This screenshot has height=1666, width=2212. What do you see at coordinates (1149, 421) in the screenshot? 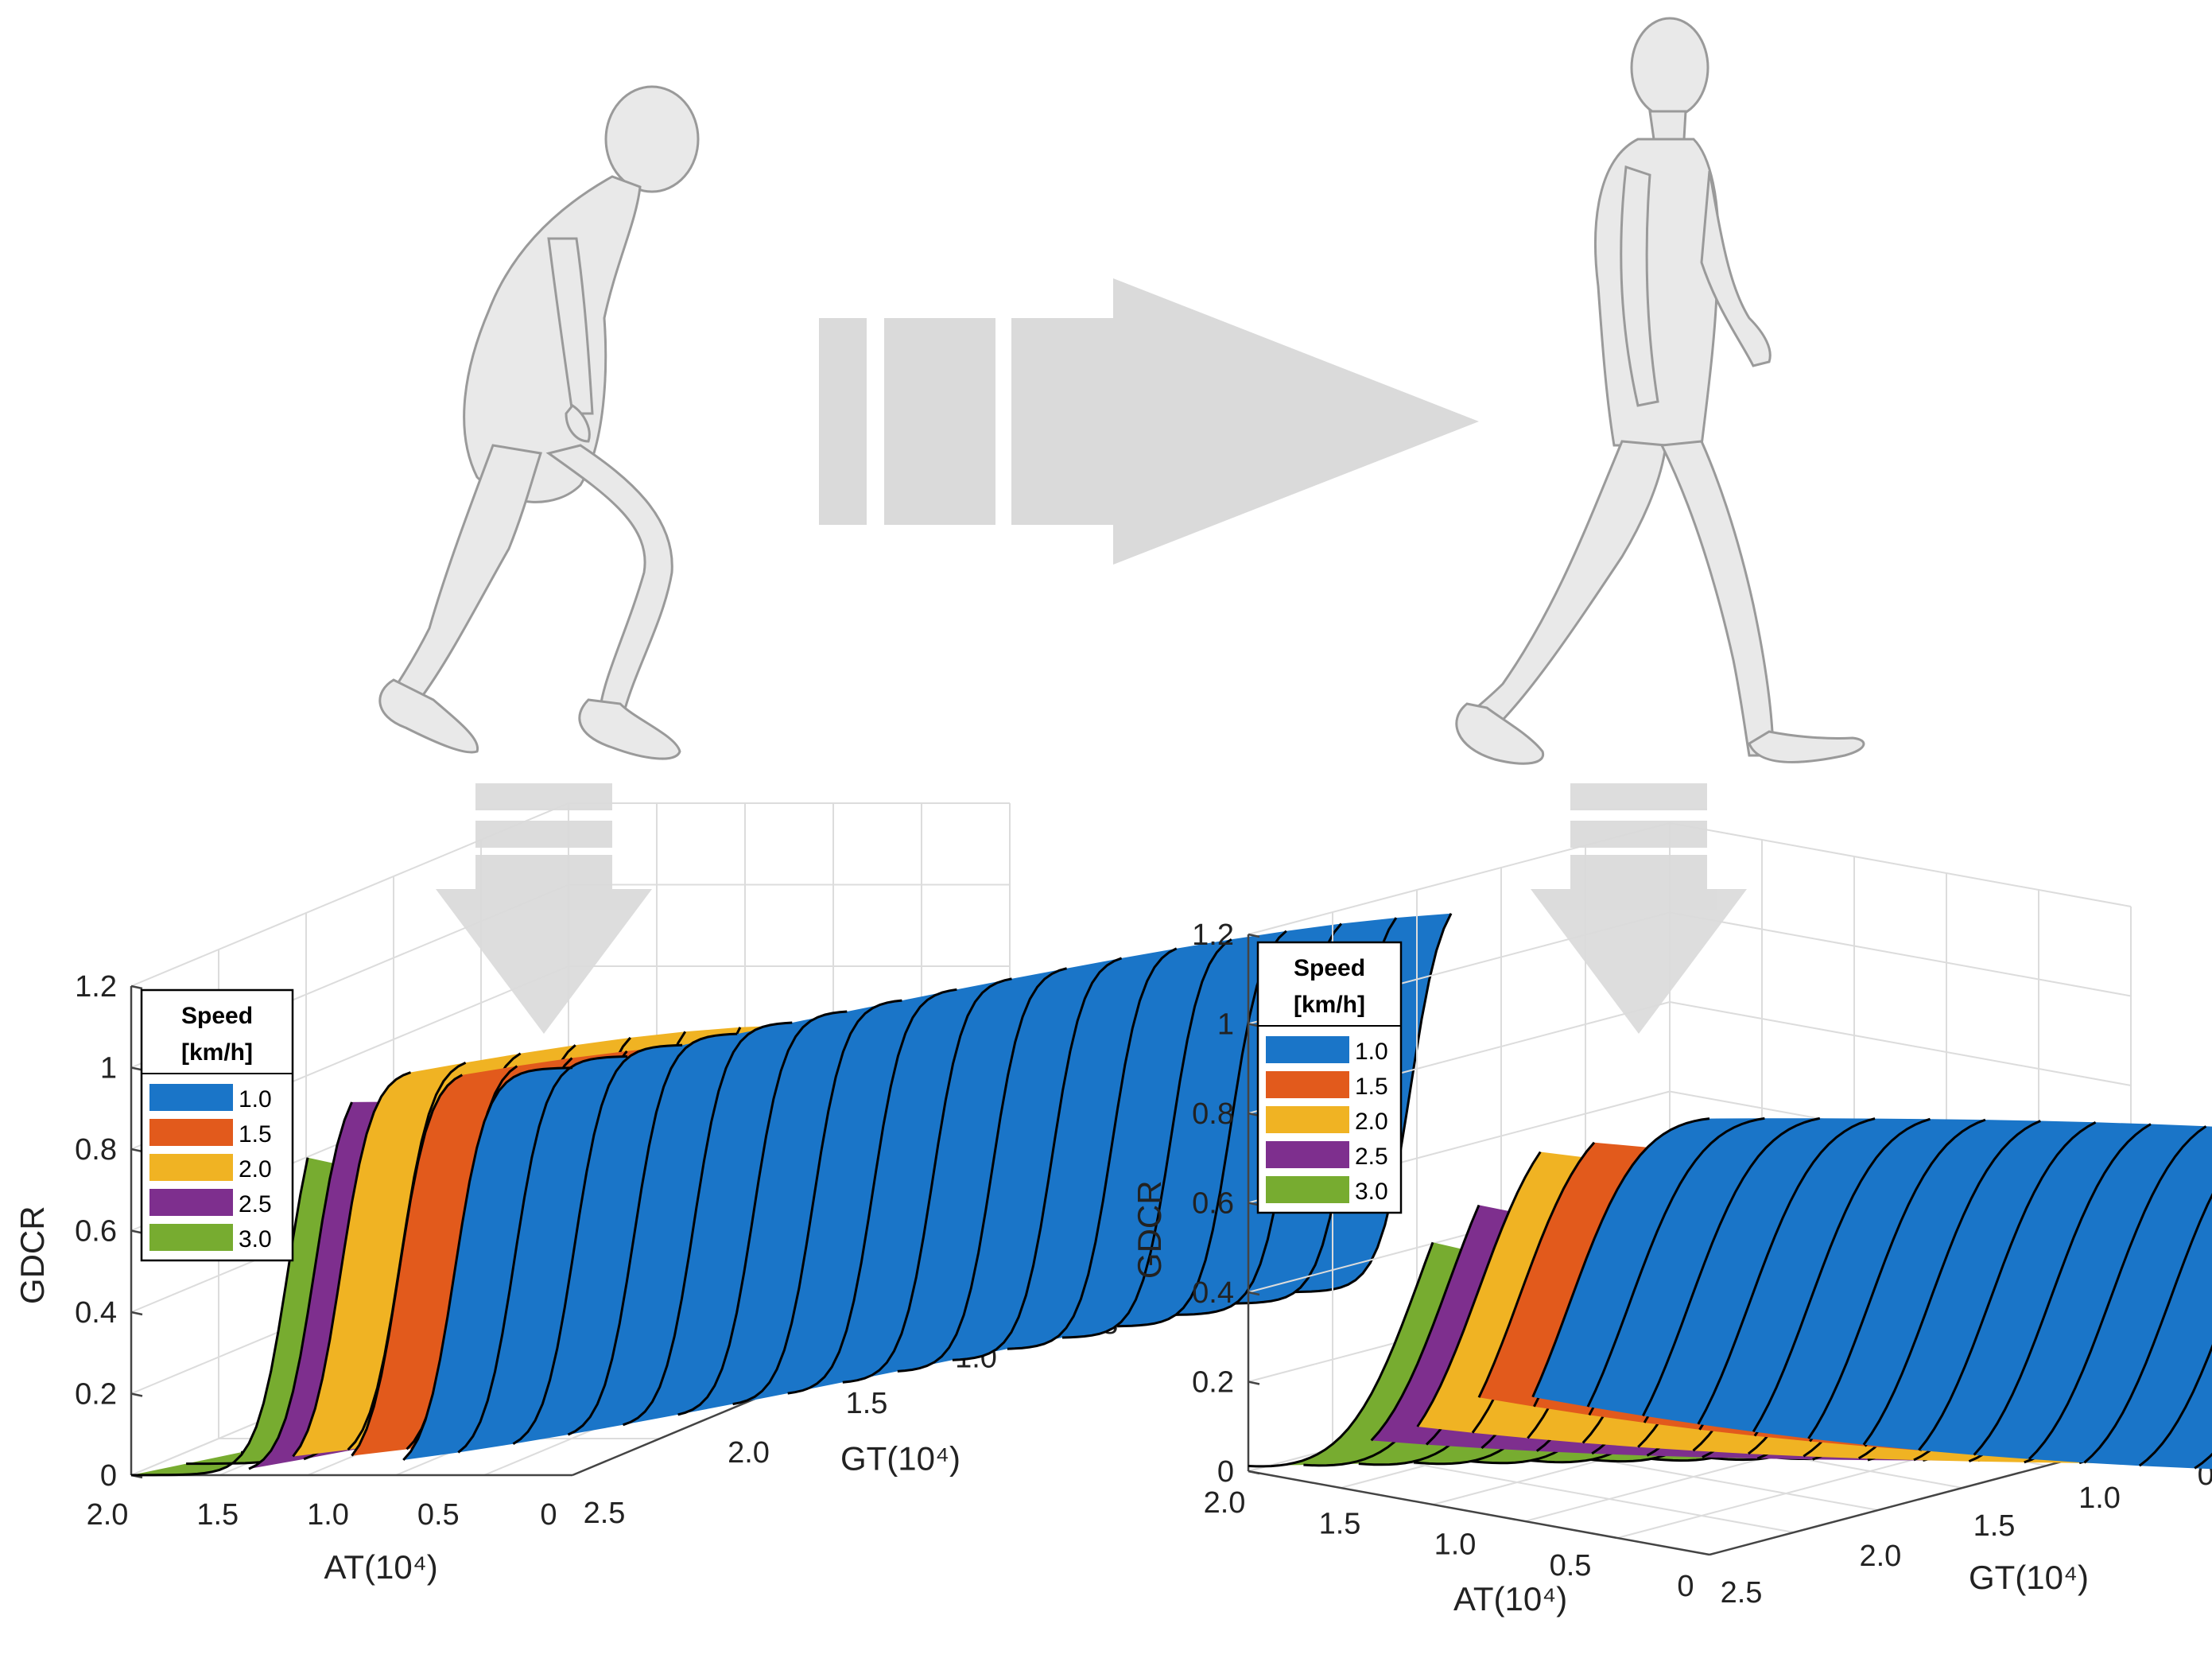
I see `right-arrow-icon` at bounding box center [1149, 421].